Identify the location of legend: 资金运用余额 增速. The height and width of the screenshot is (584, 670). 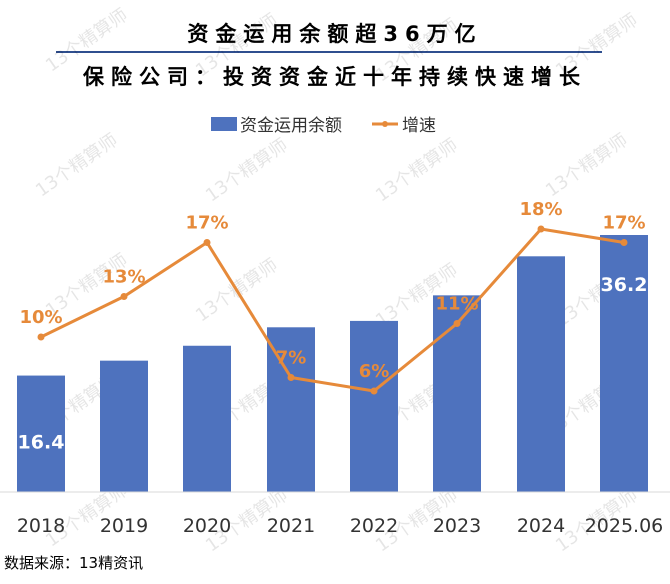
(323, 126).